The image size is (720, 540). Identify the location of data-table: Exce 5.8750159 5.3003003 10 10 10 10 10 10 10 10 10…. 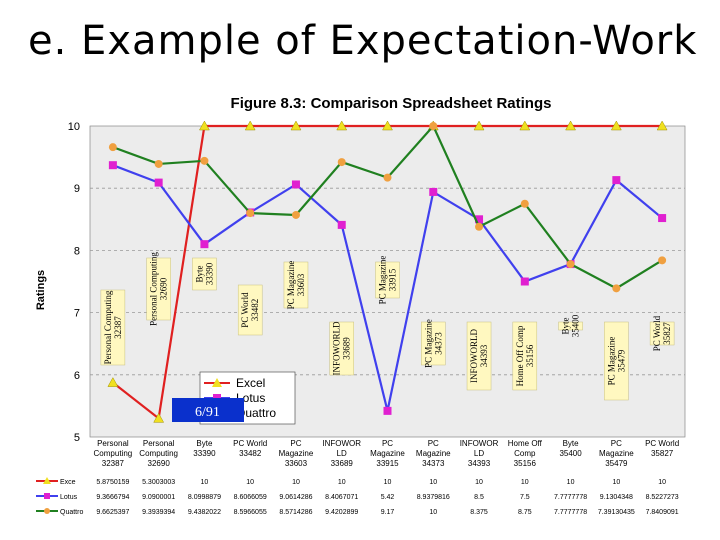
(357, 496).